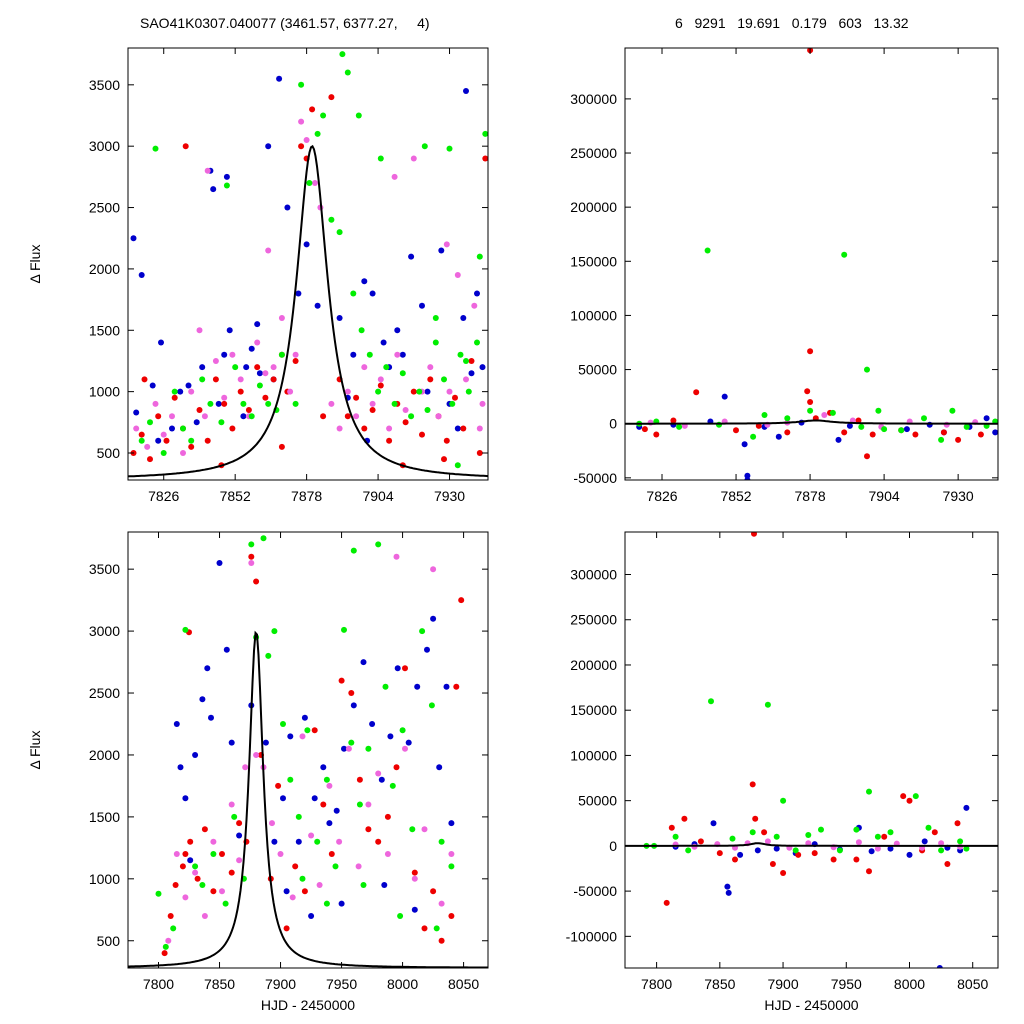 The height and width of the screenshot is (1024, 1024). Describe the element at coordinates (719, 984) in the screenshot. I see `x-tick-label: 7850` at that location.